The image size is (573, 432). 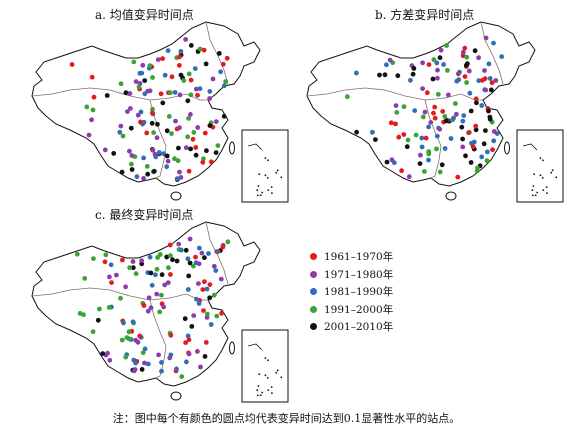 What do you see at coordinates (507, 148) in the screenshot?
I see `island-outline` at bounding box center [507, 148].